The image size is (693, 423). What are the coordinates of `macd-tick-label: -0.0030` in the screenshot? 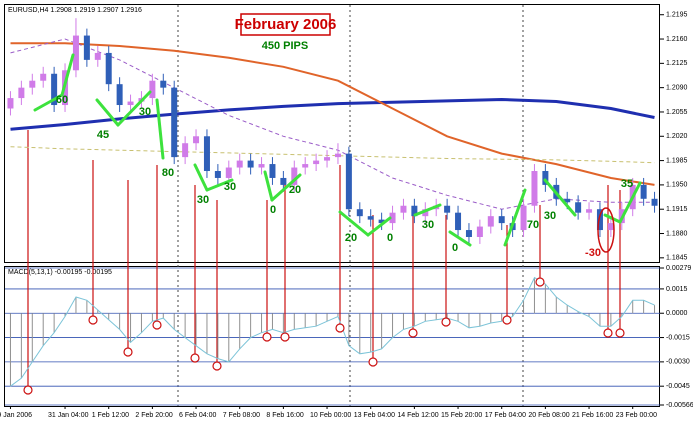 It's located at (678, 362).